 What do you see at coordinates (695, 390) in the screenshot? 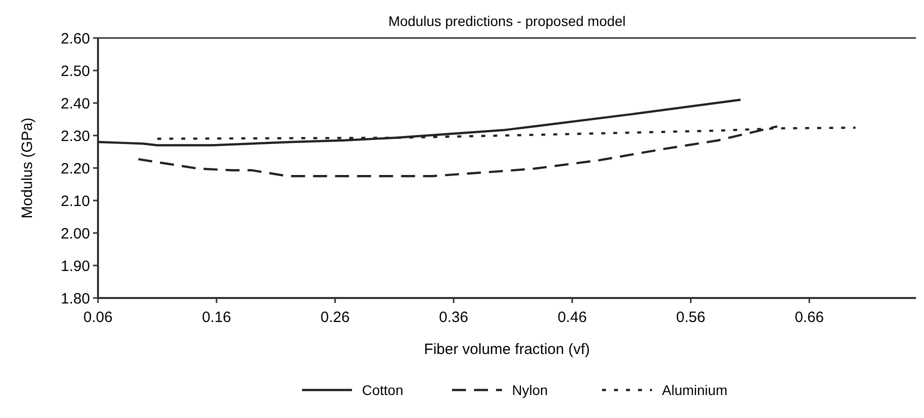
I see `legend-label: Aluminium` at bounding box center [695, 390].